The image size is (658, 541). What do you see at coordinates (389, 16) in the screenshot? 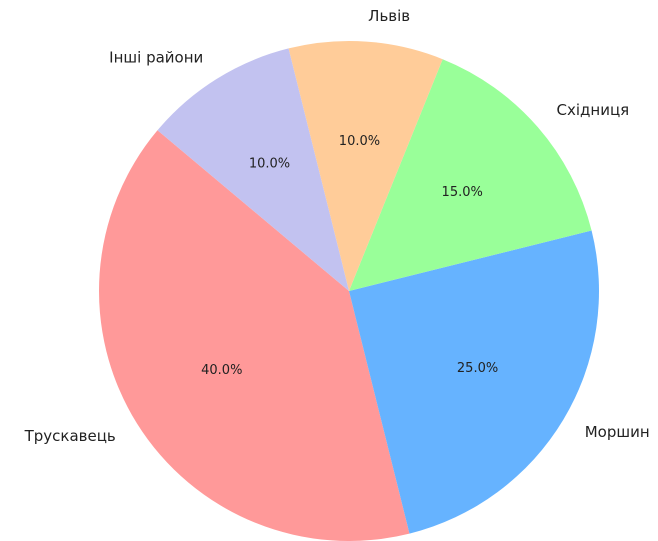
I see `slice-label: Львів` at bounding box center [389, 16].